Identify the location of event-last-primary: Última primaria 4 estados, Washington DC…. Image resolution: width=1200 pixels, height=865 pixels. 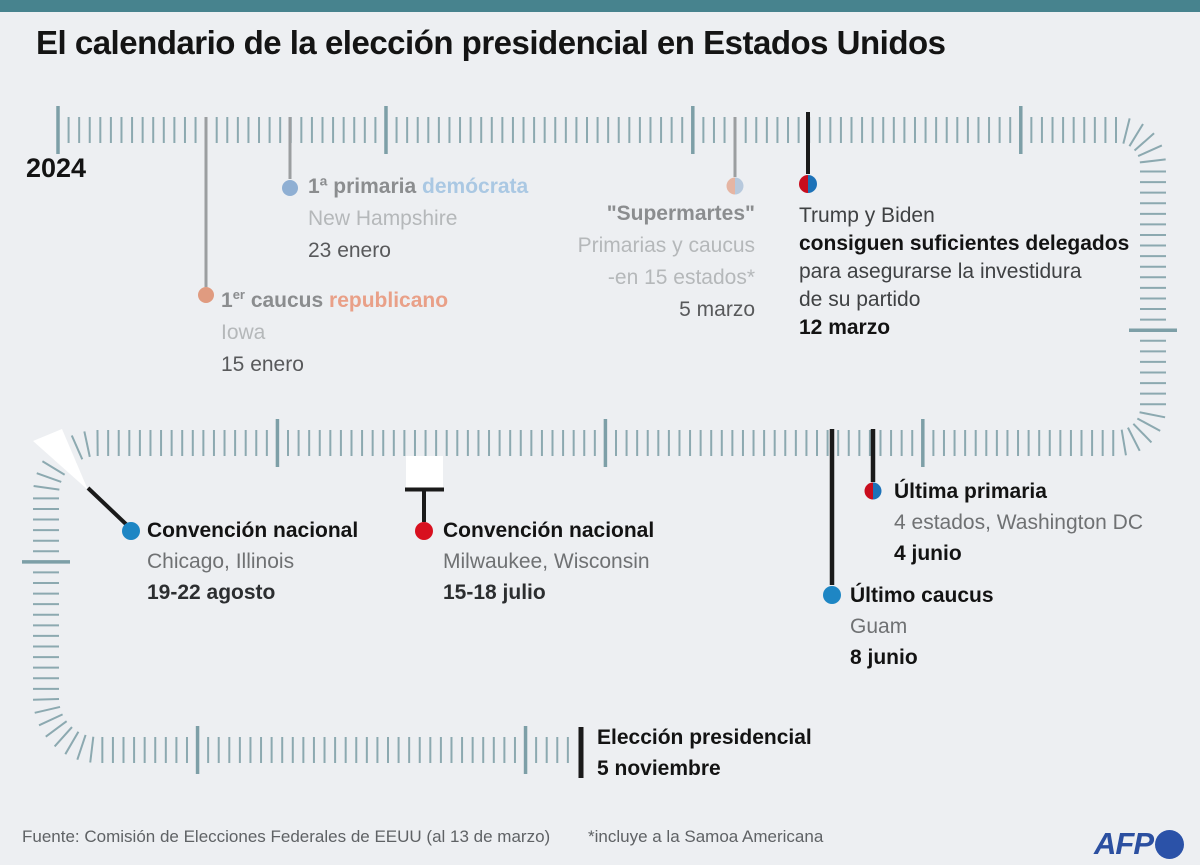
(1018, 522).